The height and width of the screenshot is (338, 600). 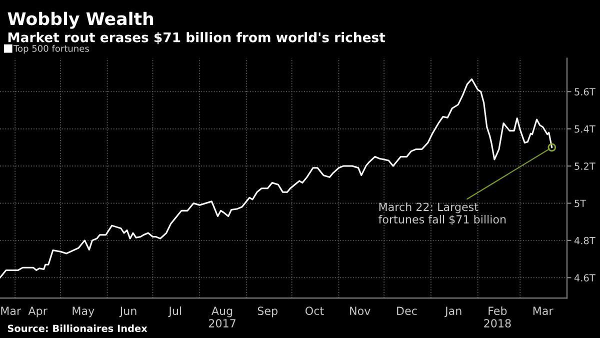 I want to click on source-note: Source: Billionaires Index, so click(x=78, y=328).